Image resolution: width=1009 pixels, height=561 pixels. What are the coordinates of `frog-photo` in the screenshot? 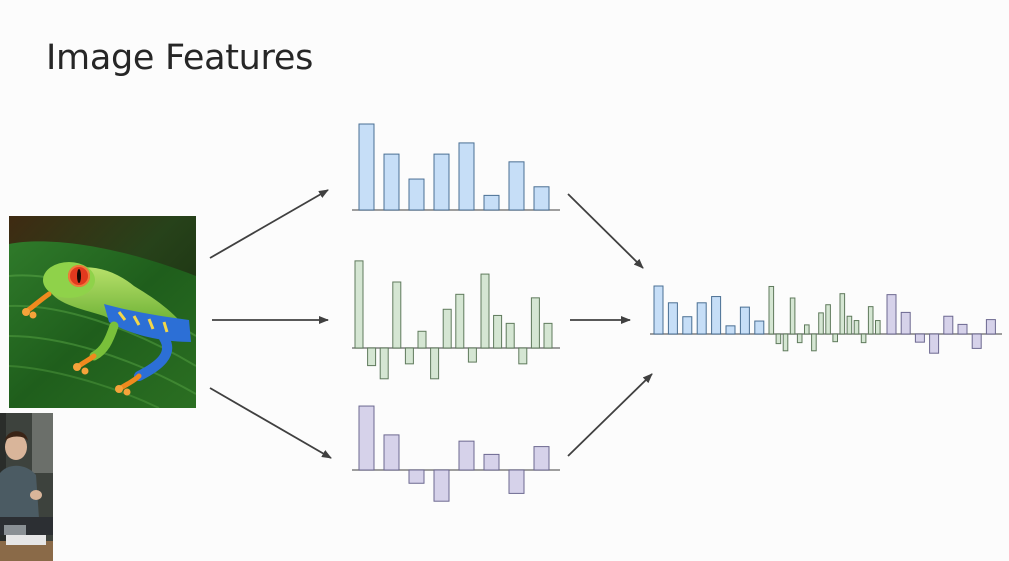 It's located at (102, 312).